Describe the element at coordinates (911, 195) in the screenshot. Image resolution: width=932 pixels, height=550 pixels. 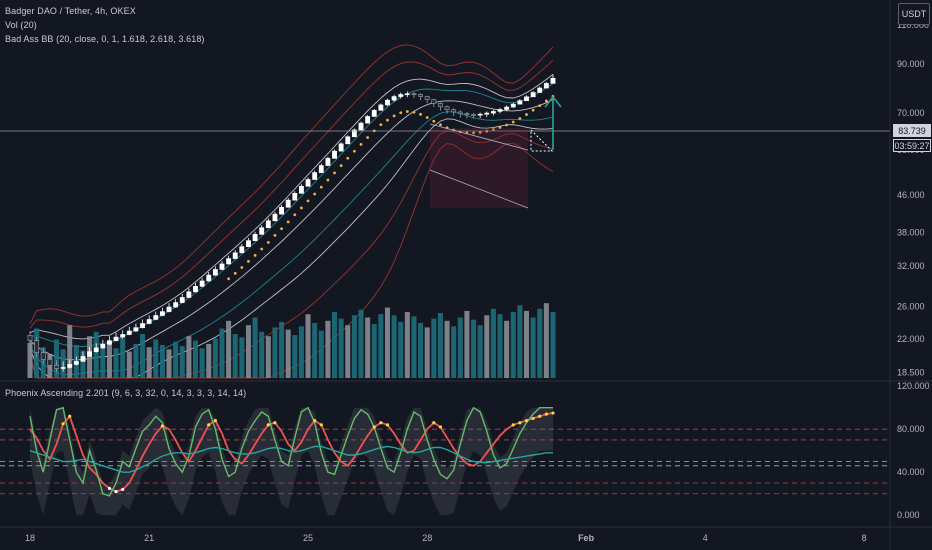
I see `price-tick-label: 46.000` at that location.